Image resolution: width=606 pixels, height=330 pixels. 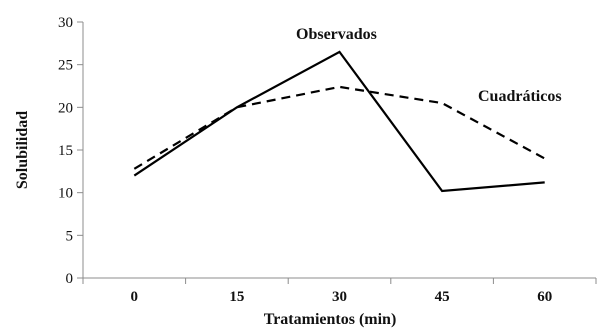 I want to click on x-axis-ticks: 0 15 30 45 60, so click(x=339, y=291).